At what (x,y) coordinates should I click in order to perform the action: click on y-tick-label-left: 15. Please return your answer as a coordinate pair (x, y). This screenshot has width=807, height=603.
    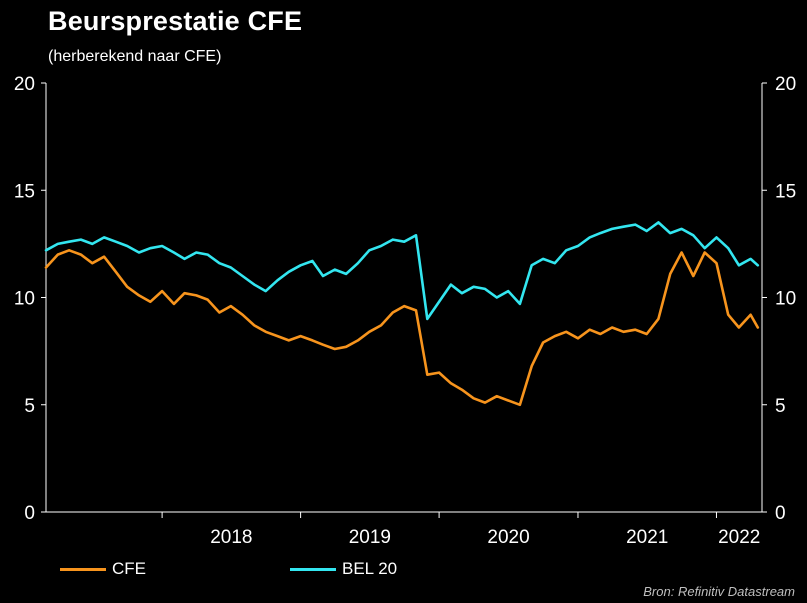
    Looking at the image, I should click on (24, 191).